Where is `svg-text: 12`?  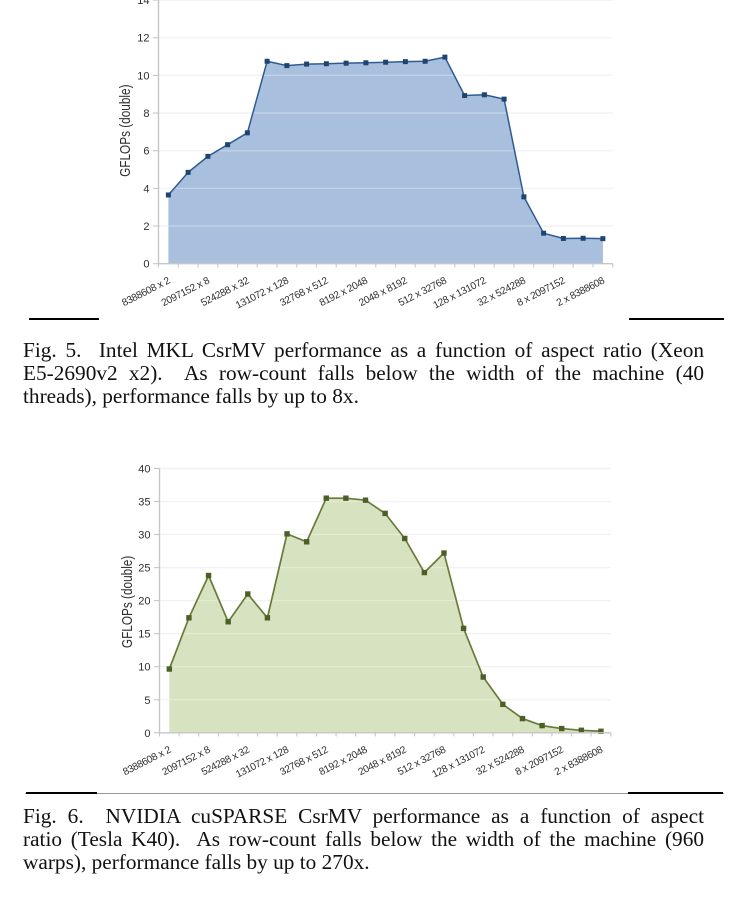 svg-text: 12 is located at coordinates (143, 39).